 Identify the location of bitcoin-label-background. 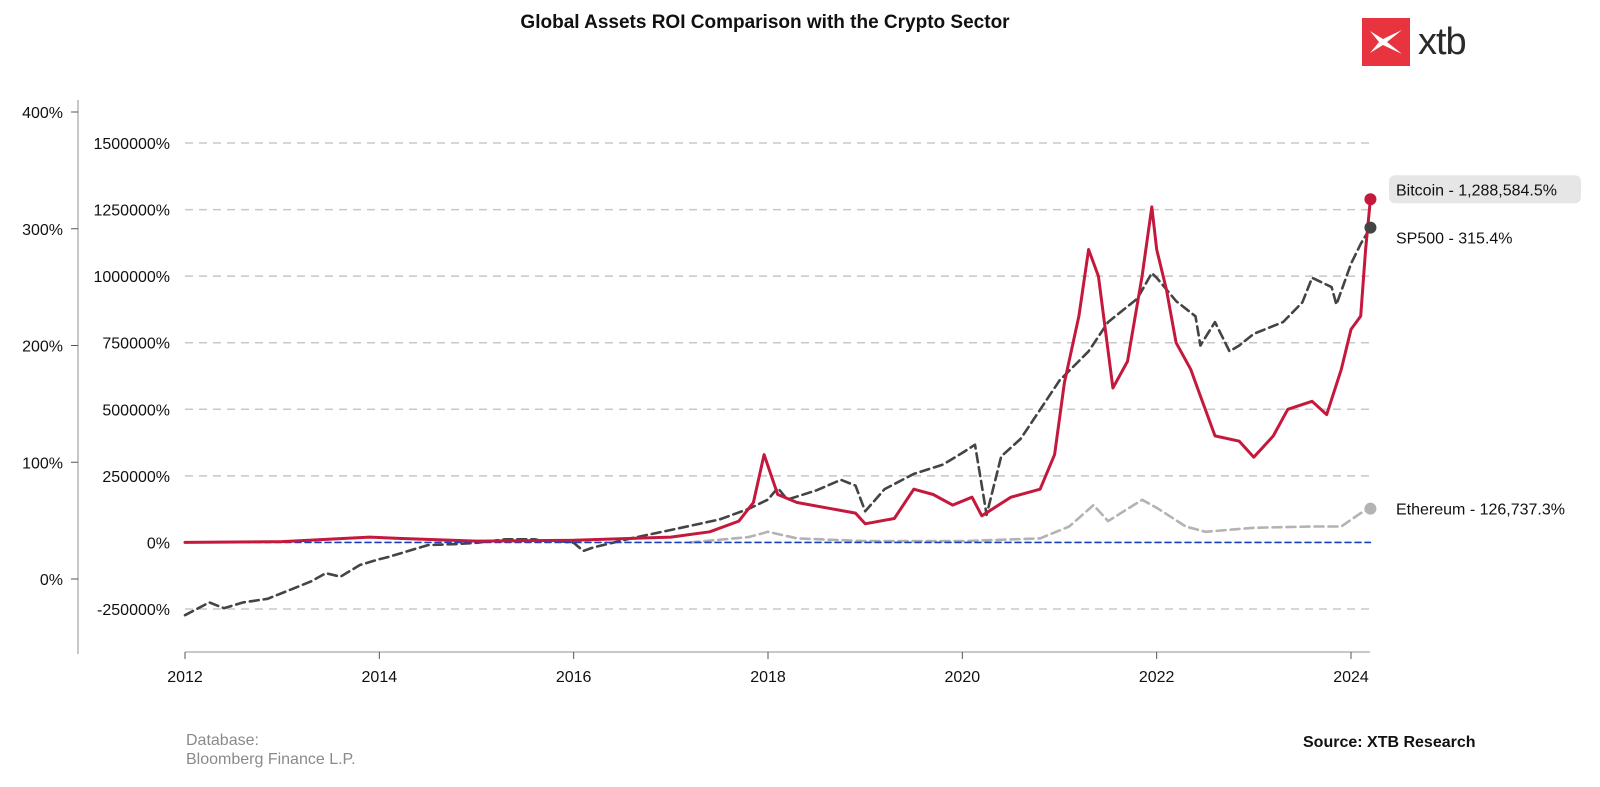
(1485, 189).